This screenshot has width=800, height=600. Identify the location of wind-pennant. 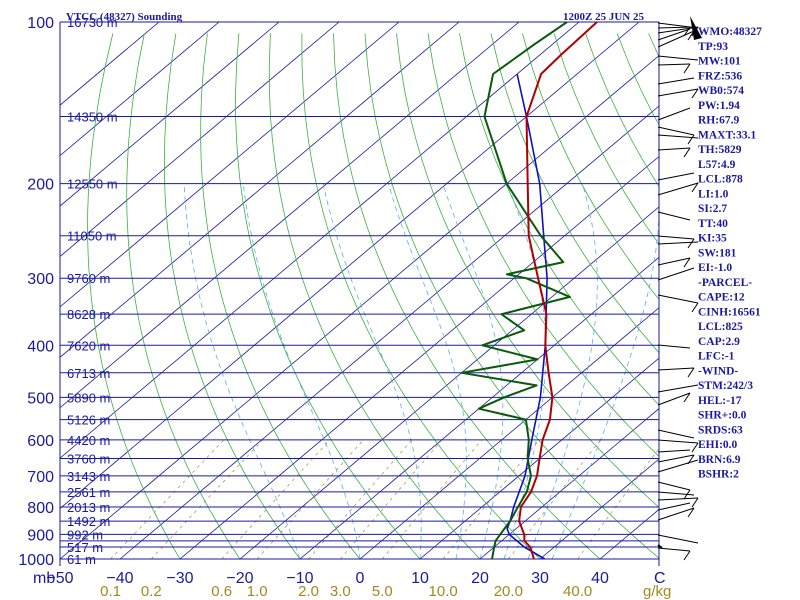
(696, 28).